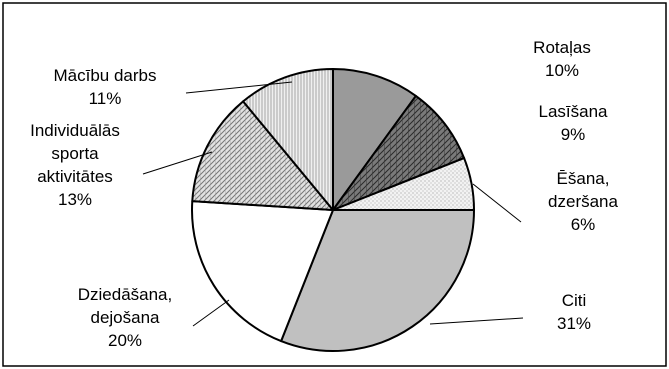  I want to click on slice-value-label: 13%, so click(75, 199).